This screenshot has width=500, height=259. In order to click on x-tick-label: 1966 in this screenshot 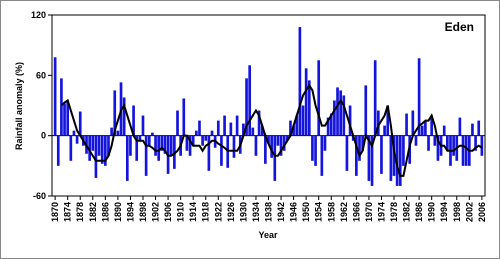, I will do `click(356, 212)`.